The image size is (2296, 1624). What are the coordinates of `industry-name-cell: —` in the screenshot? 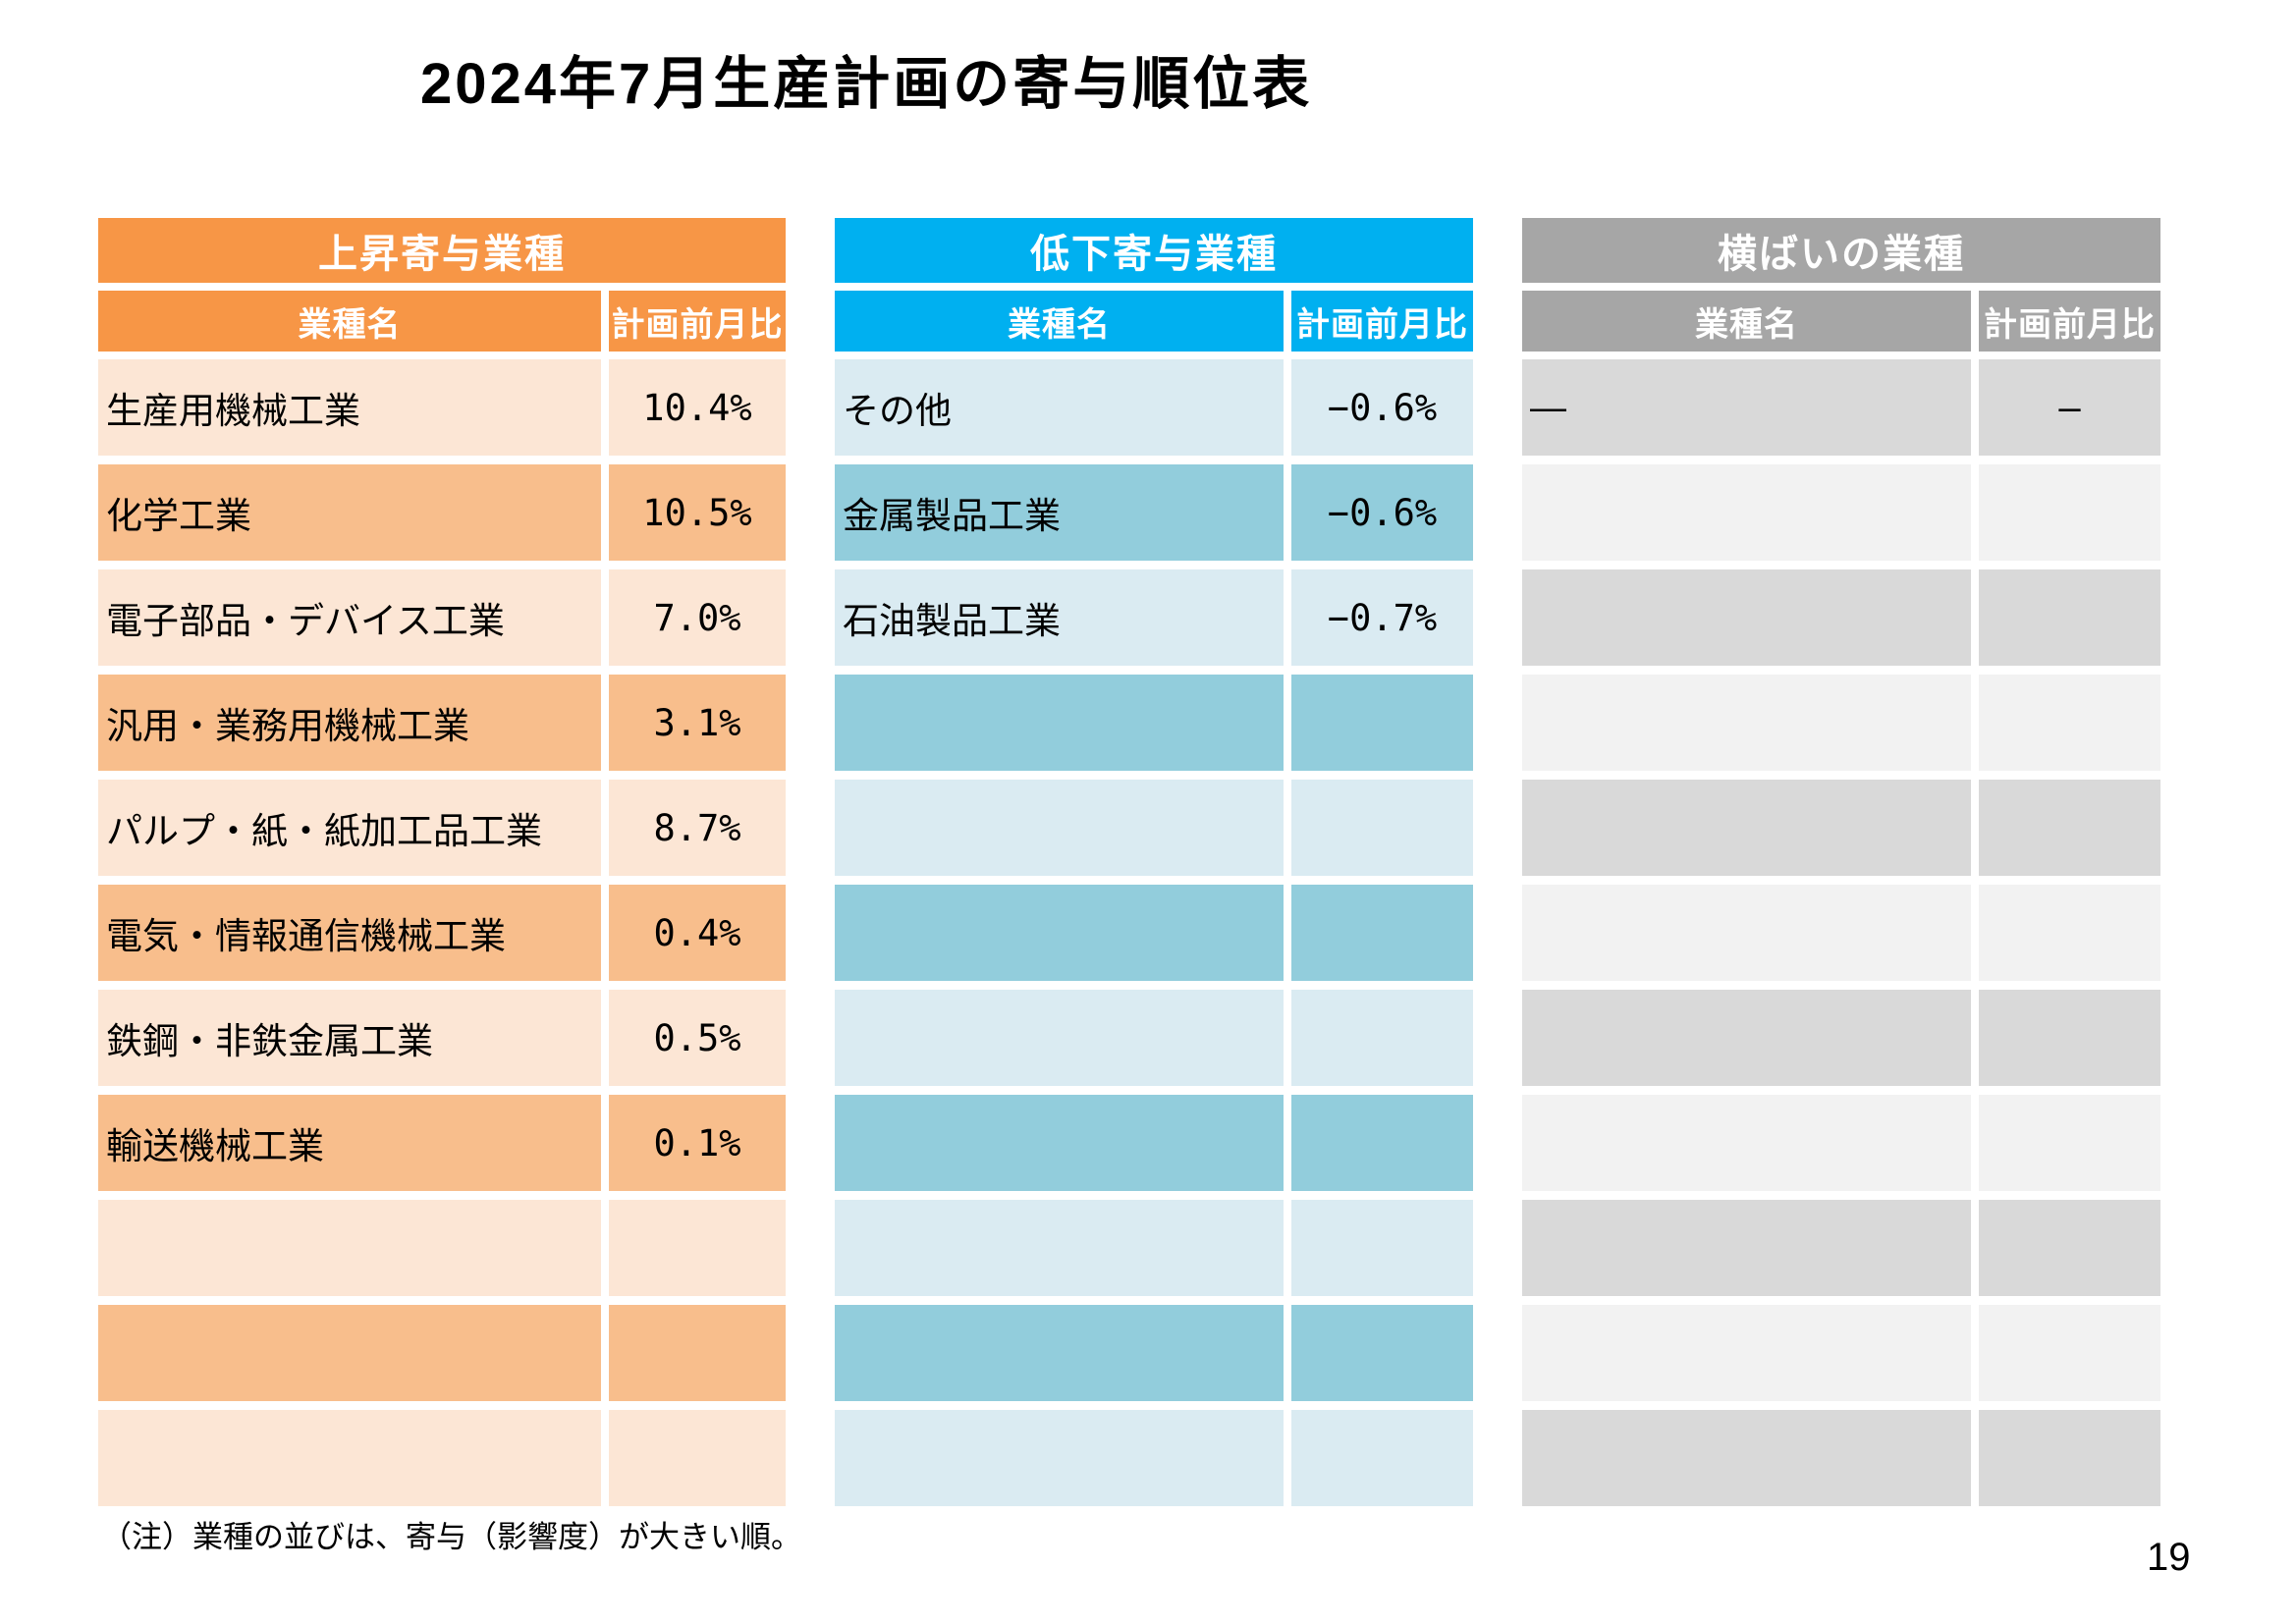 It's located at (1746, 407).